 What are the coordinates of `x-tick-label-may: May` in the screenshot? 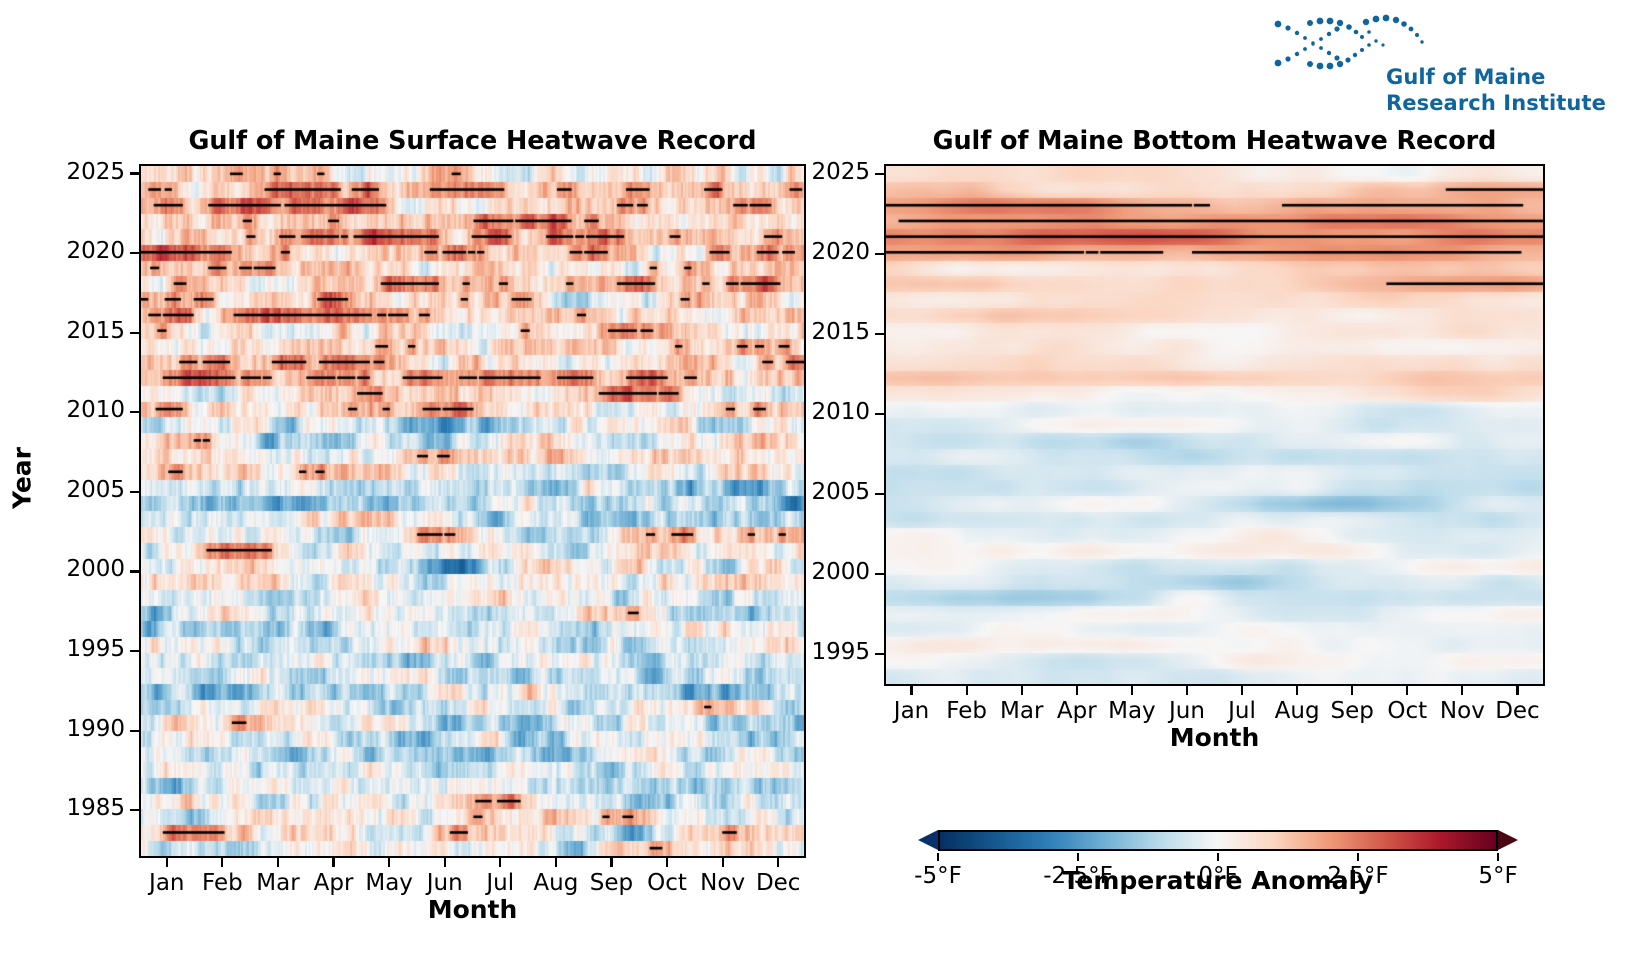 It's located at (389, 883).